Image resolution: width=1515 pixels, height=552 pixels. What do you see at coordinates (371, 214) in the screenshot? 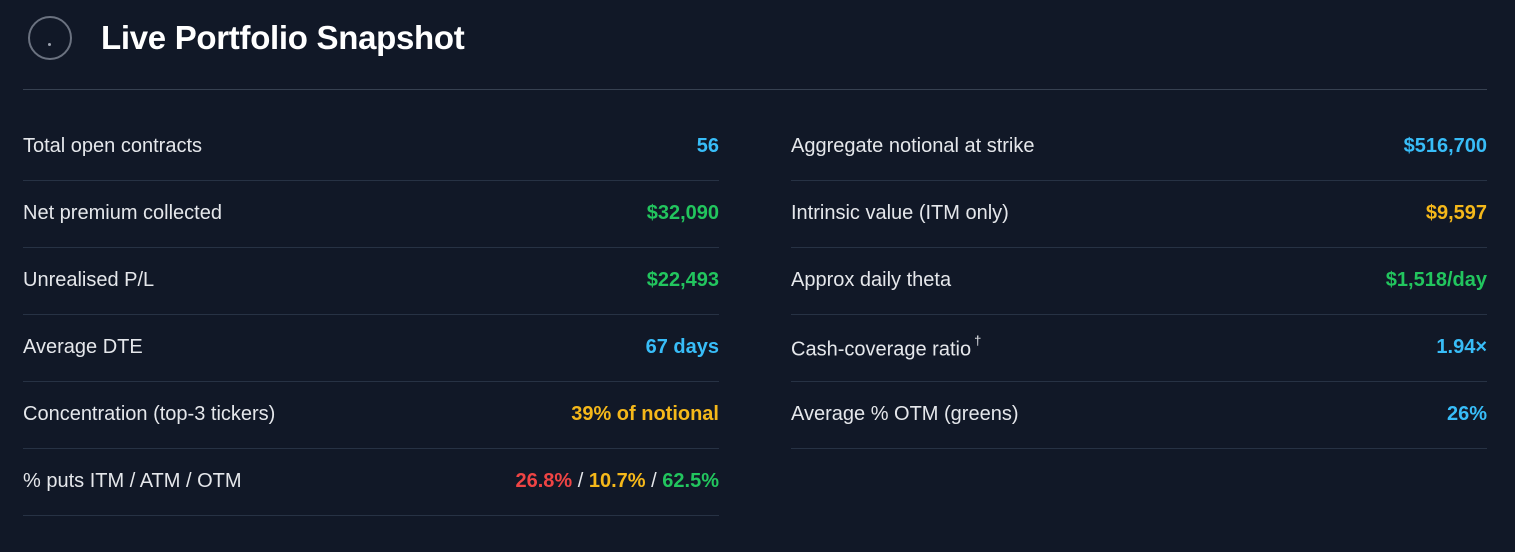
I see `metric-row: Net premium collected $32,090` at bounding box center [371, 214].